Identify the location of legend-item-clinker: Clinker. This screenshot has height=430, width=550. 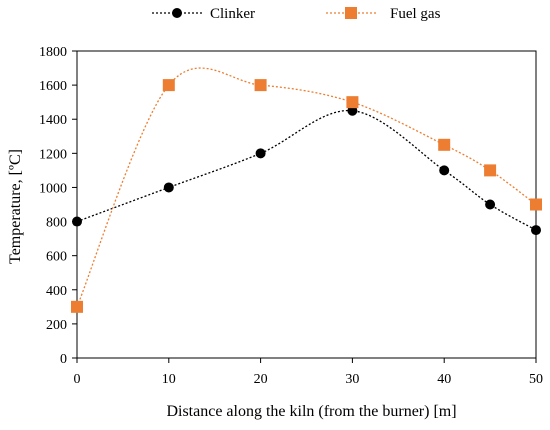
(203, 14).